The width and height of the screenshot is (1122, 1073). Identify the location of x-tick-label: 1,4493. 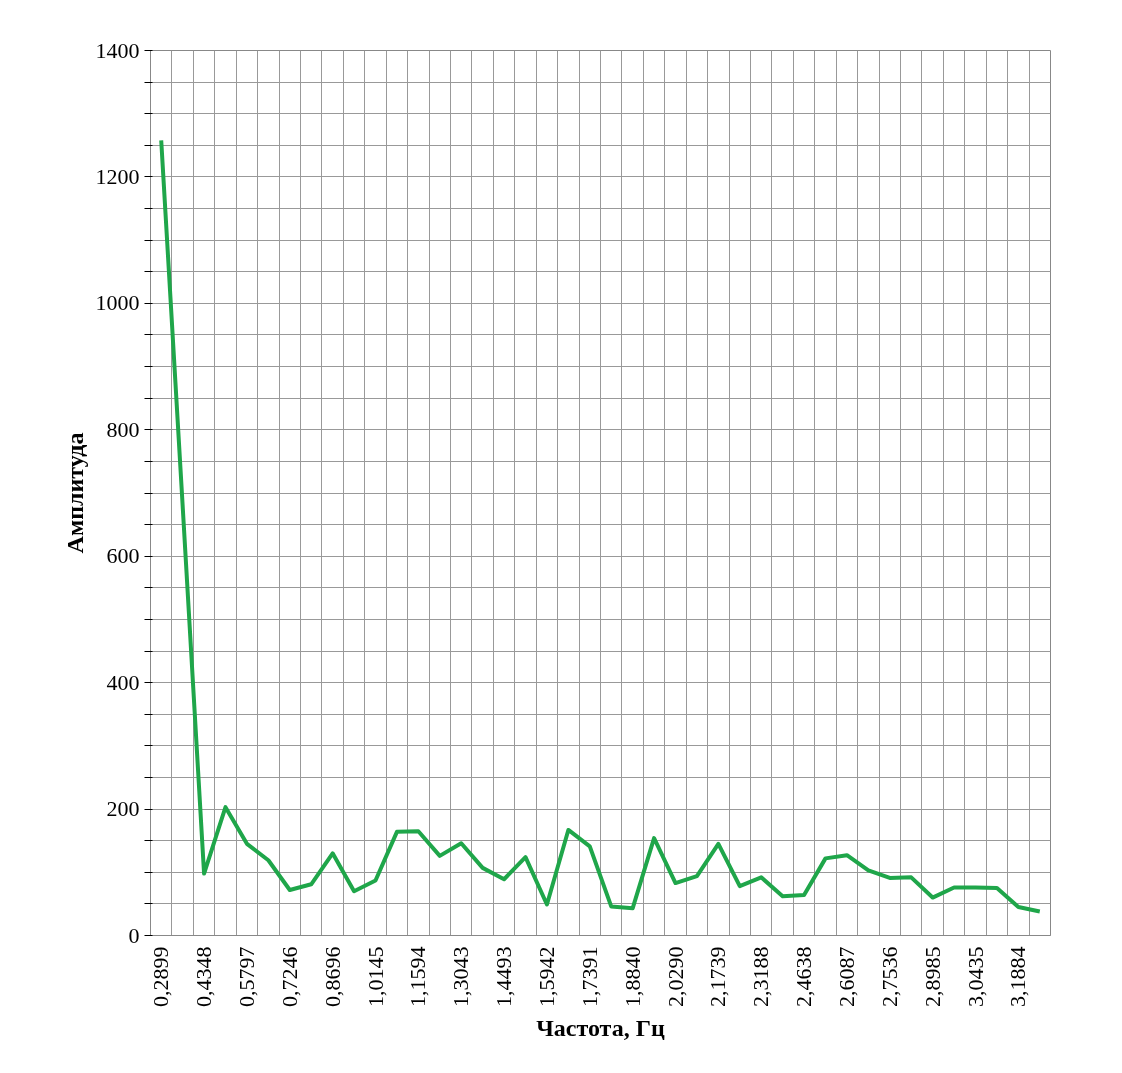
(504, 976).